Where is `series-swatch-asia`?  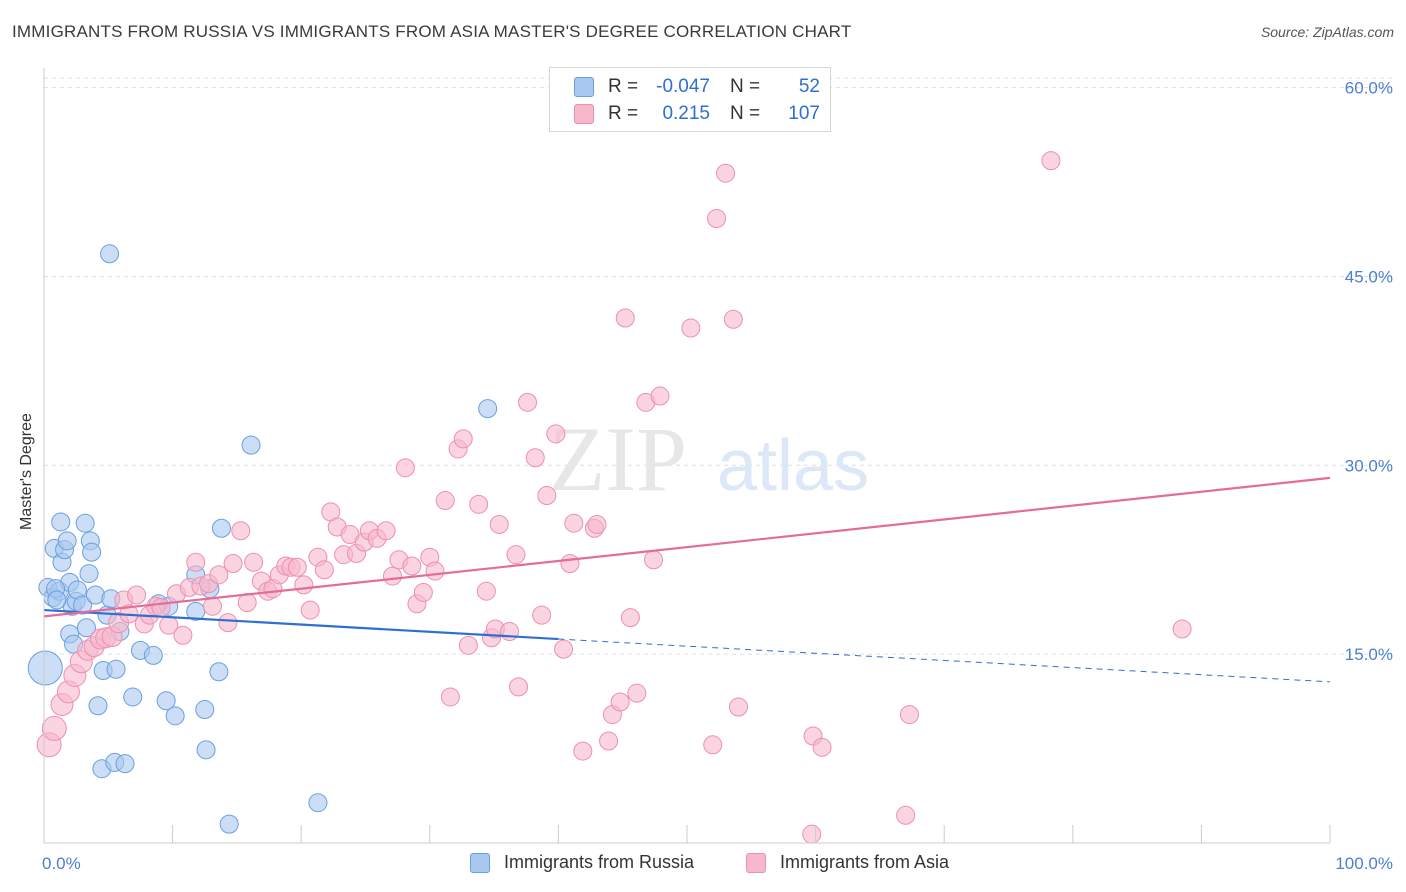 series-swatch-asia is located at coordinates (756, 862).